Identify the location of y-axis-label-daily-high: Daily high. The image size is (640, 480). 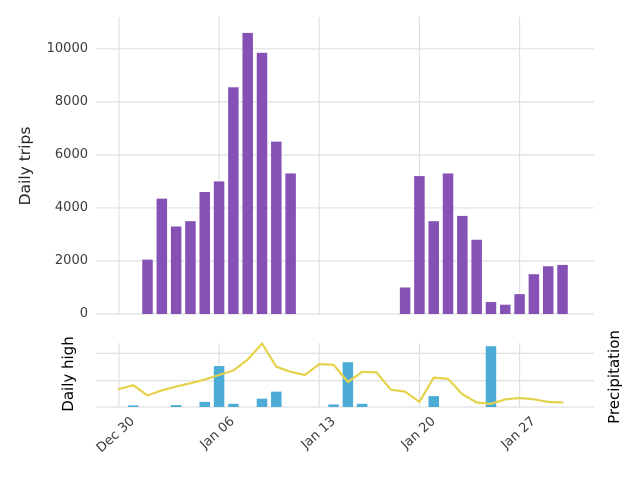
(68, 374).